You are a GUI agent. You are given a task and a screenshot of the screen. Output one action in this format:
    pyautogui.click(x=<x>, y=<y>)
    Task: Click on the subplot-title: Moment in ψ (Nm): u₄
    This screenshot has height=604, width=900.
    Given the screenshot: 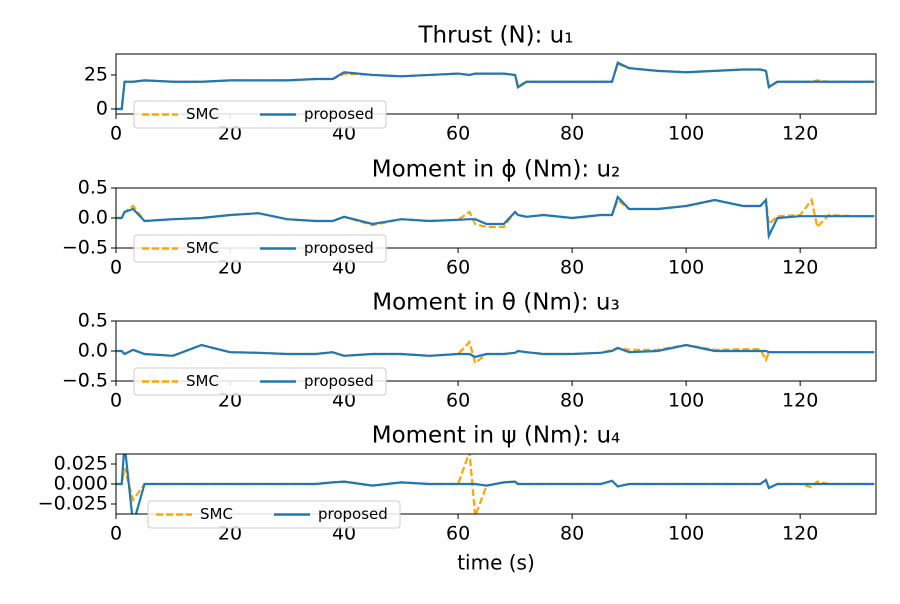 What is the action you would take?
    pyautogui.click(x=496, y=436)
    